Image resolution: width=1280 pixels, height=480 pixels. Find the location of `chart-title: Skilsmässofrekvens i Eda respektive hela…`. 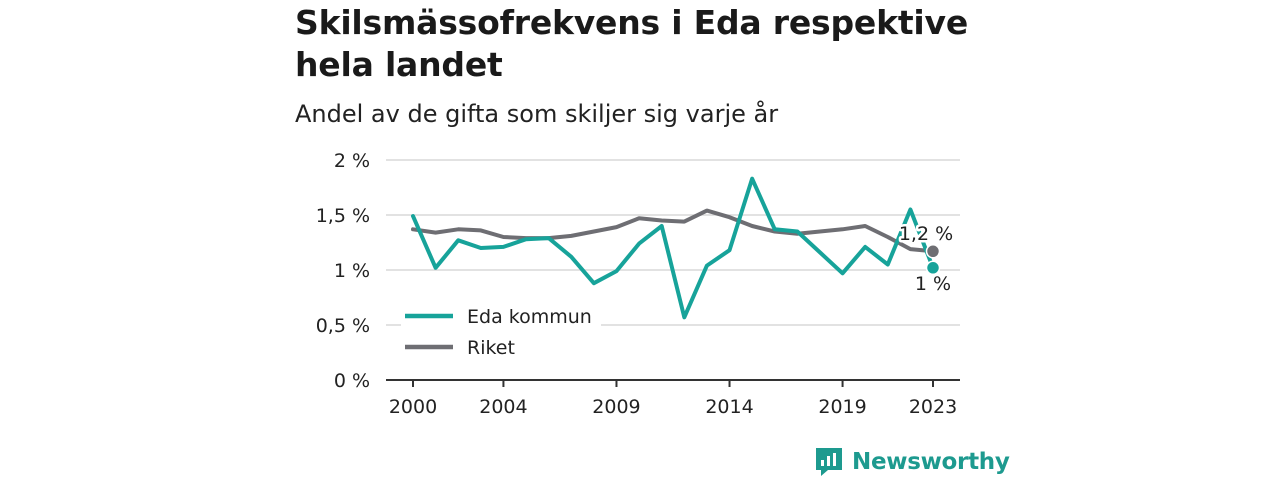

chart-title: Skilsmässofrekvens i Eda respektive hela… is located at coordinates (632, 43).